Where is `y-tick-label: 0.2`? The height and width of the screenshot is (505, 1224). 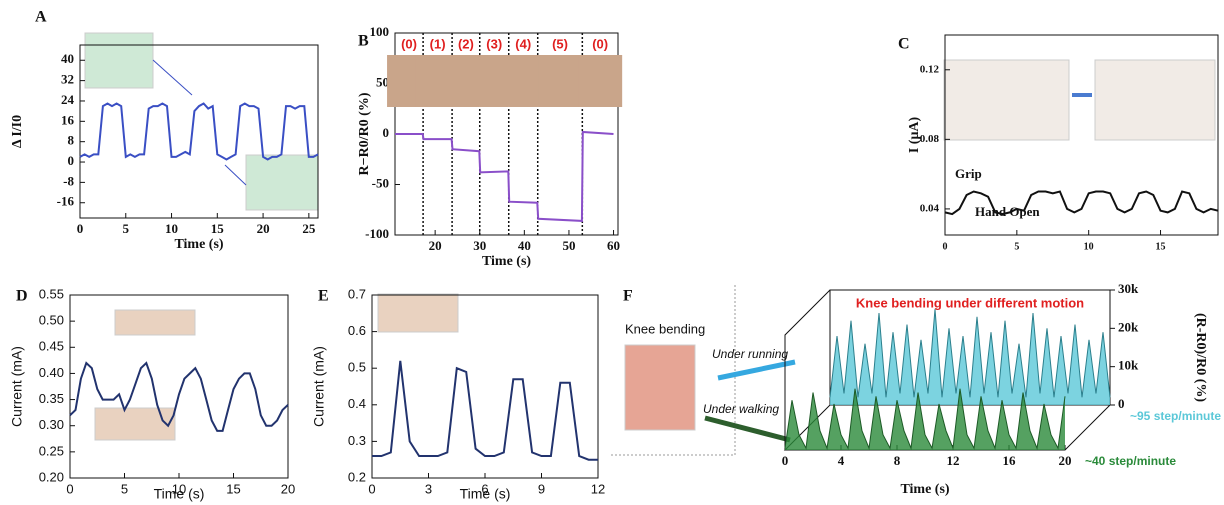
y-tick-label: 0.2 is located at coordinates (357, 476).